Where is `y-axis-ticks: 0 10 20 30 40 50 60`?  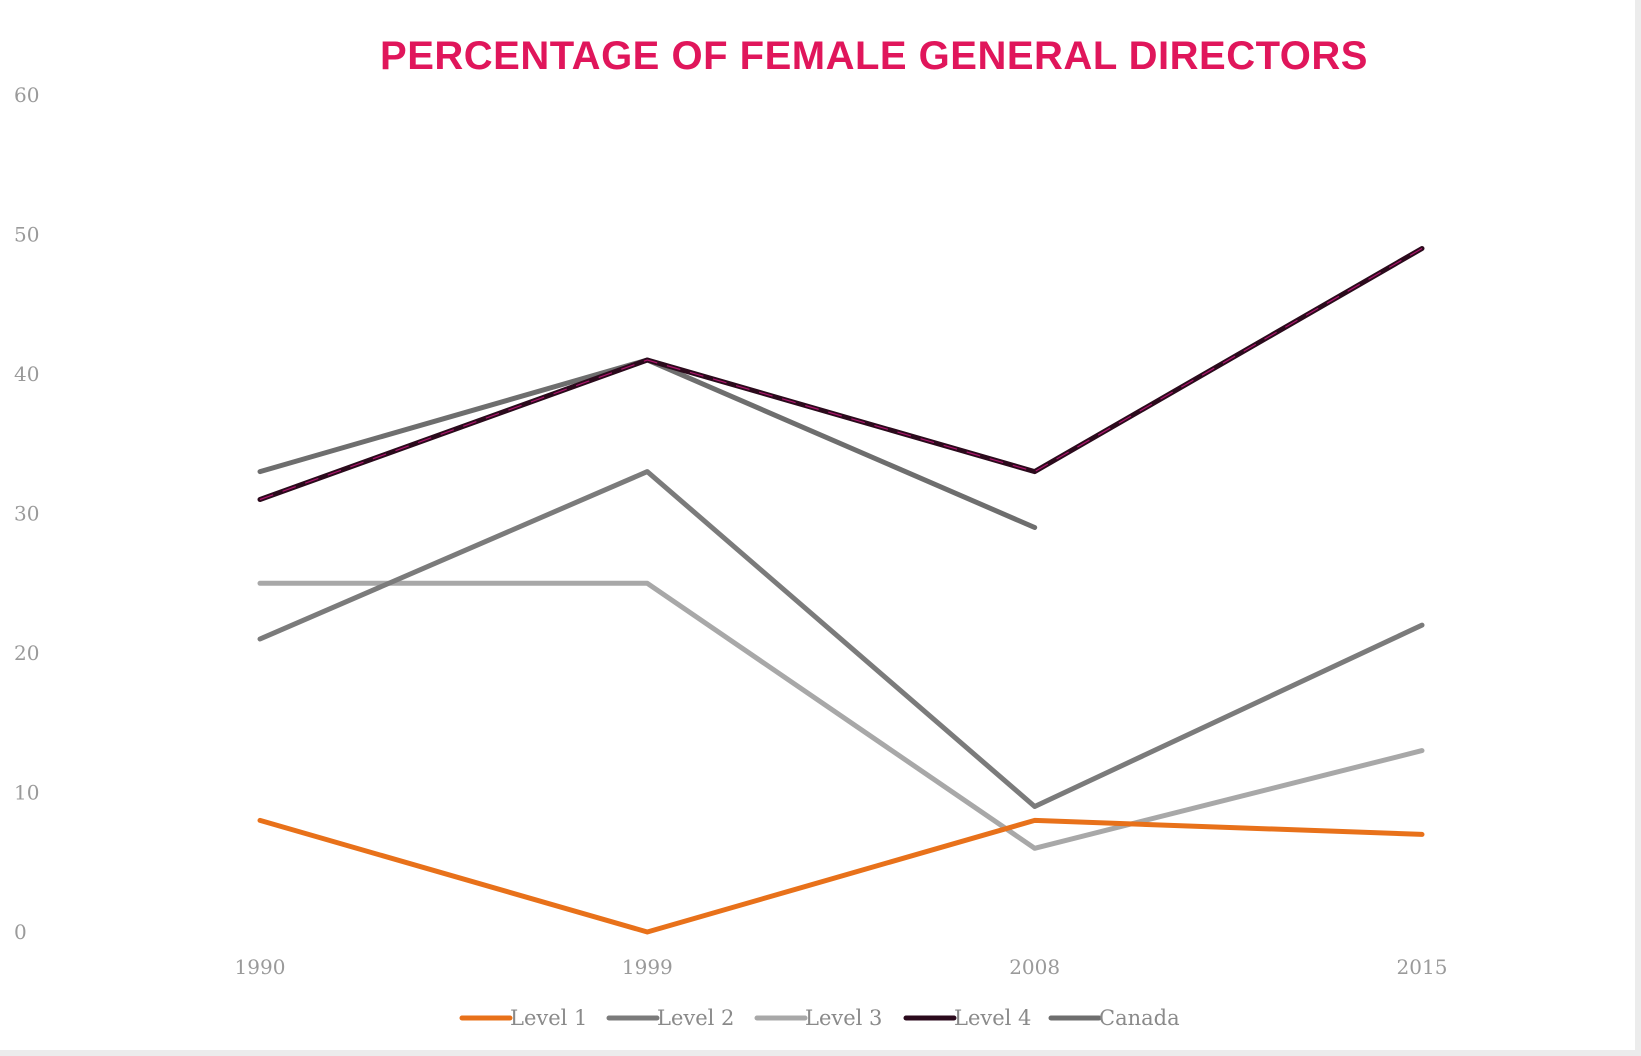
y-axis-ticks: 0 10 20 30 40 50 60 is located at coordinates (26, 513).